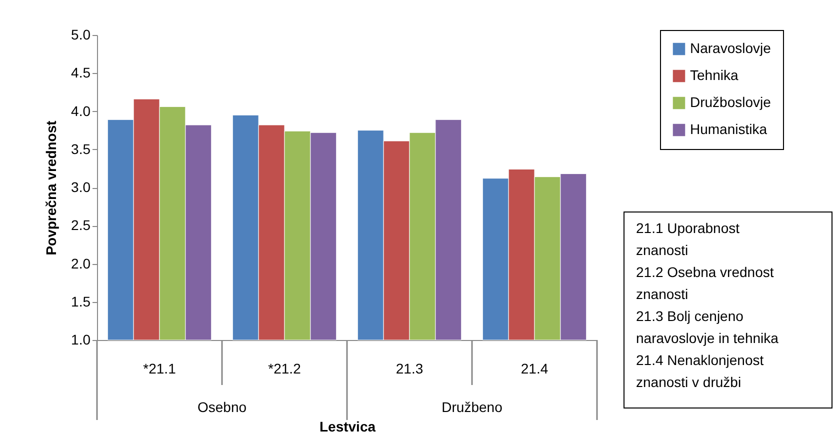  I want to click on y-tick-label: 2.5, so click(81, 225).